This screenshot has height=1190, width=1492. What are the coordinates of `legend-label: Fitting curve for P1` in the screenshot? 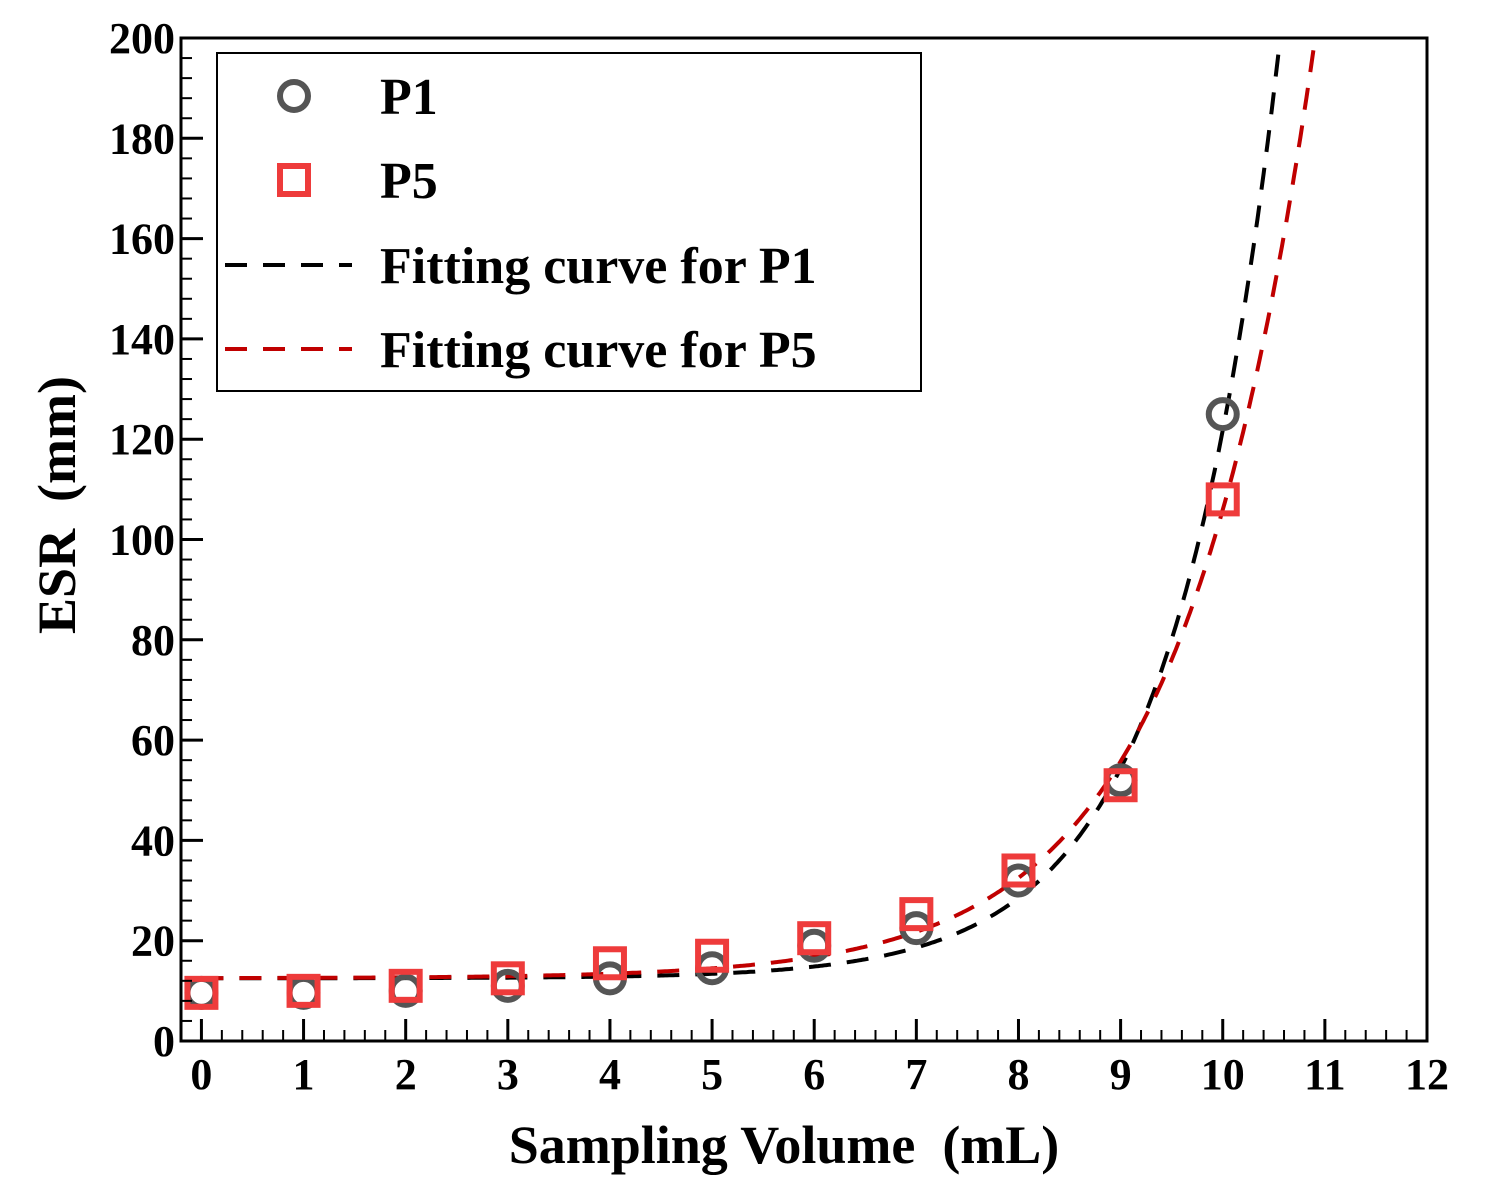 It's located at (598, 266).